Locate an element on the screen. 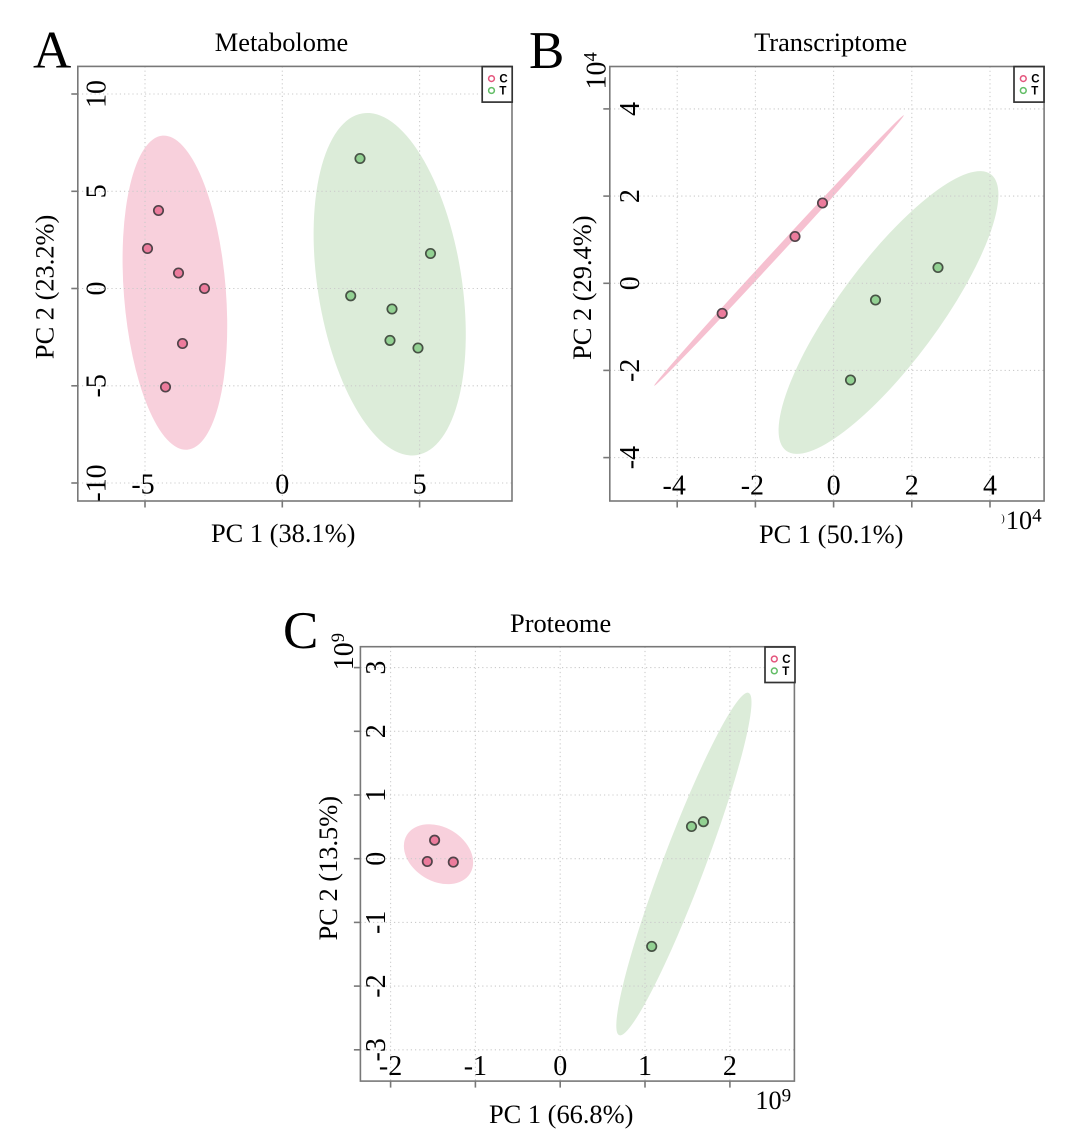 The height and width of the screenshot is (1145, 1080). svg-text: -3 is located at coordinates (376, 1049).